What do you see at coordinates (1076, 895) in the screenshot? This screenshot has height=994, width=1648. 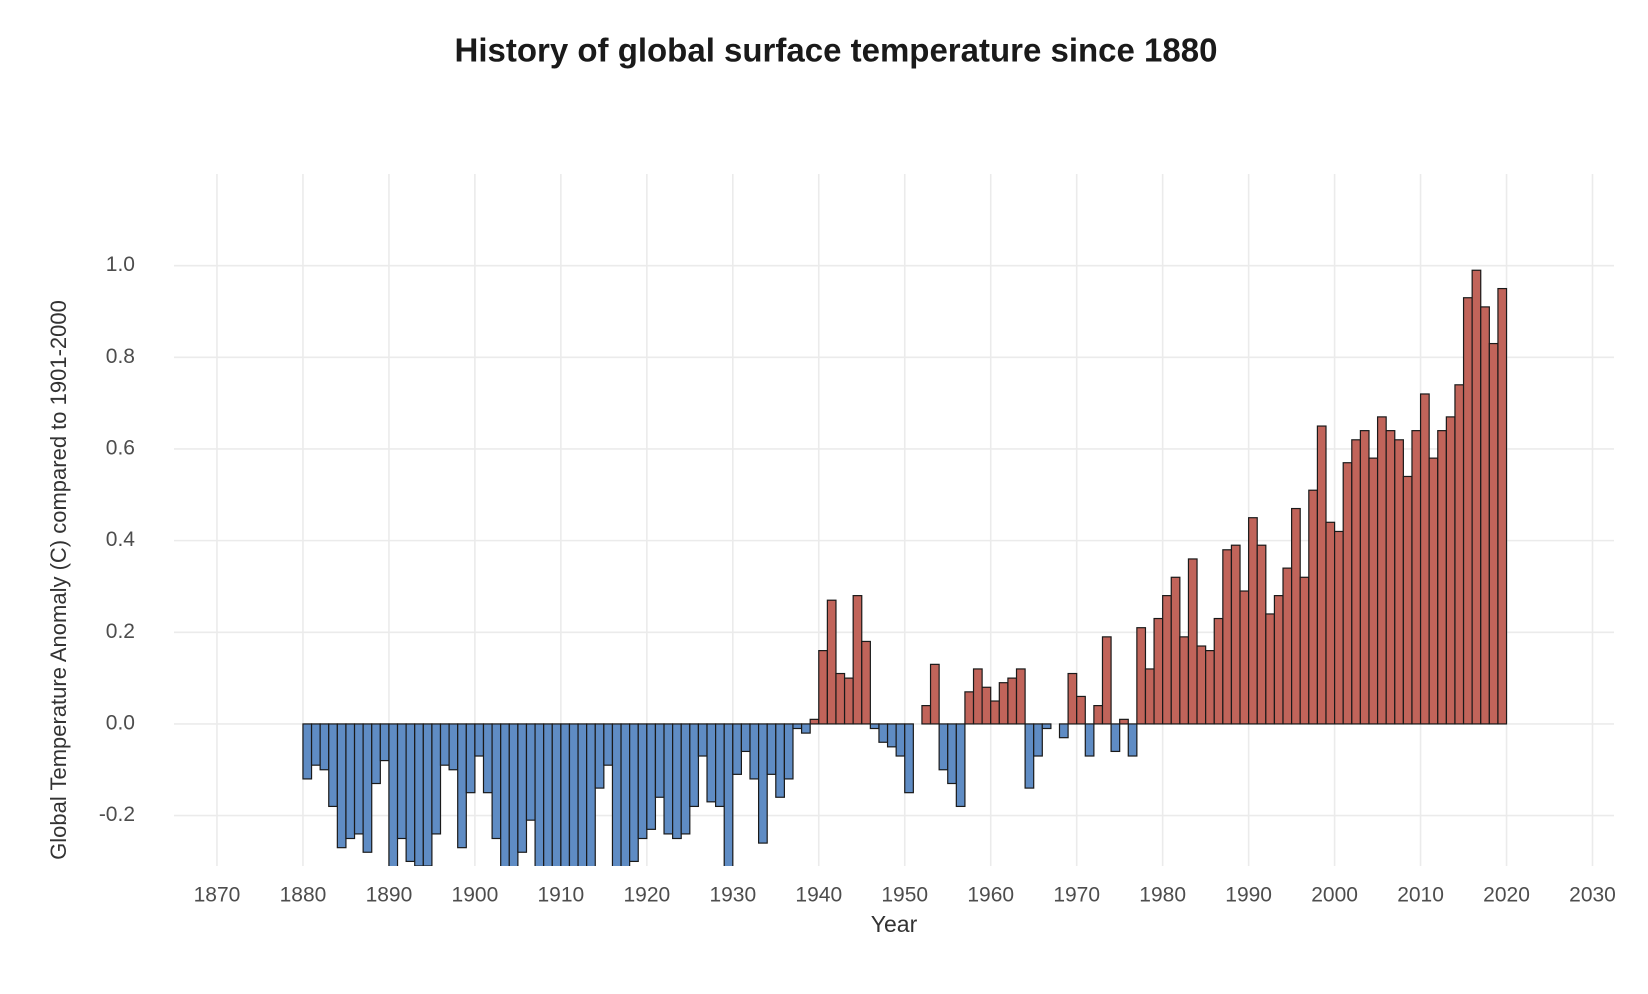 I see `x-tick-label: 1970` at bounding box center [1076, 895].